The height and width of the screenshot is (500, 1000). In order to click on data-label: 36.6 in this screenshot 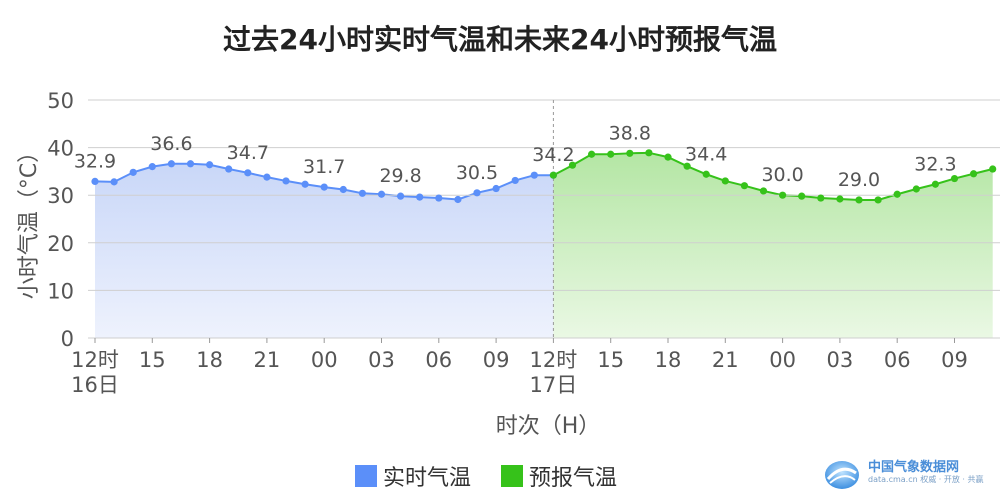, I will do `click(171, 144)`.